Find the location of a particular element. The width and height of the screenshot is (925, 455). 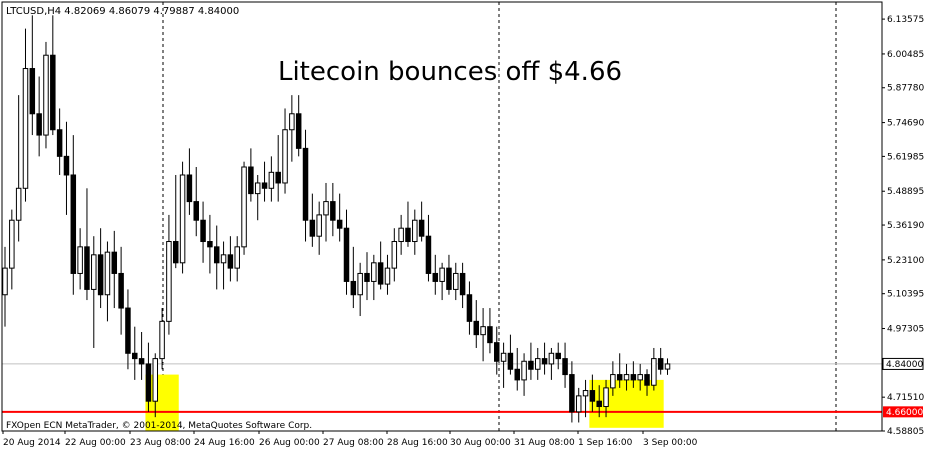

x-tick-label: 23 Aug 08:00 is located at coordinates (160, 443).